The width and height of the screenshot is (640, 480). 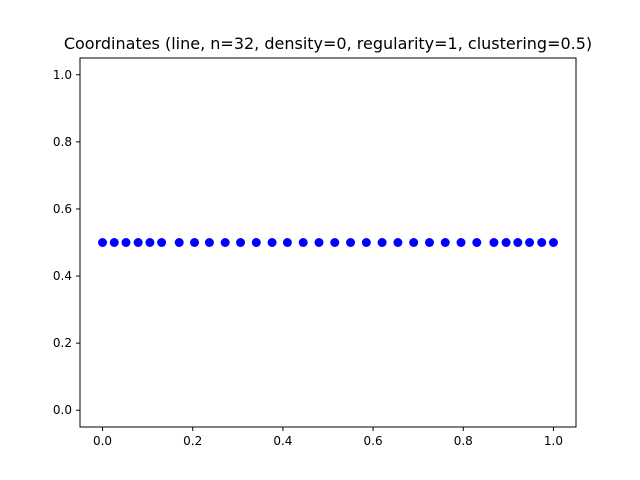 I want to click on y-tick-label: 1.0, so click(x=62, y=75).